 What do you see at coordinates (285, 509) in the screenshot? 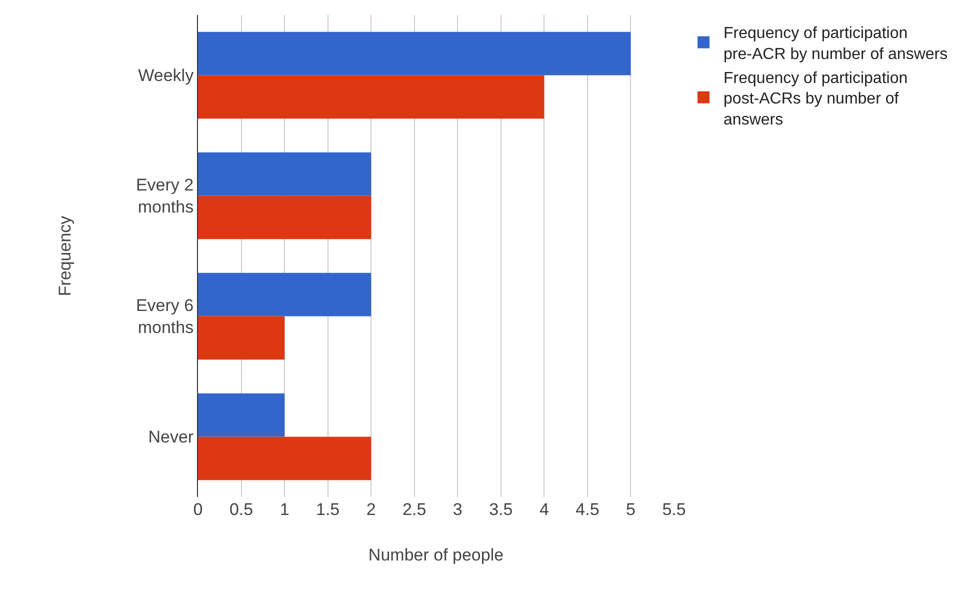
I see `x-tick-label: 1` at bounding box center [285, 509].